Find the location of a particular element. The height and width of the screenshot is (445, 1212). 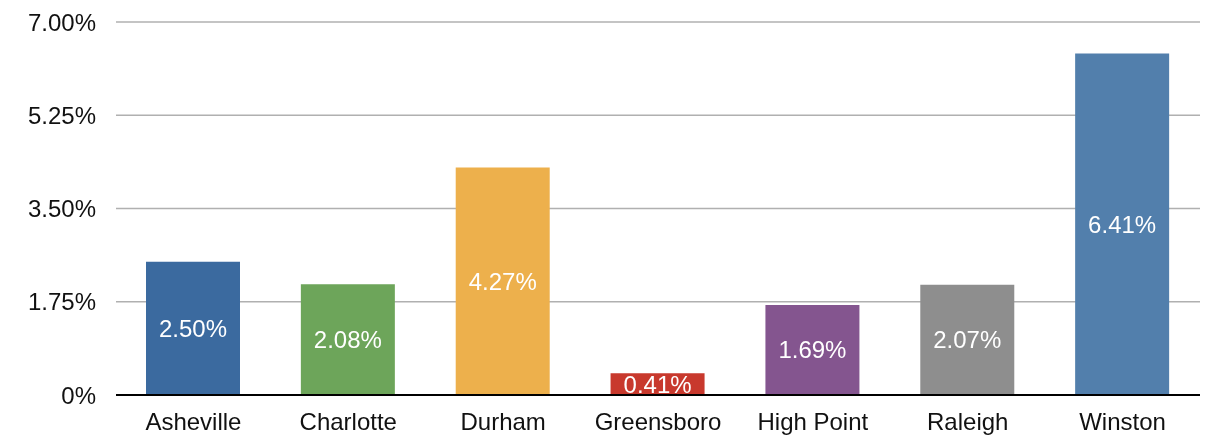

x-tick-label: Asheville is located at coordinates (193, 422).